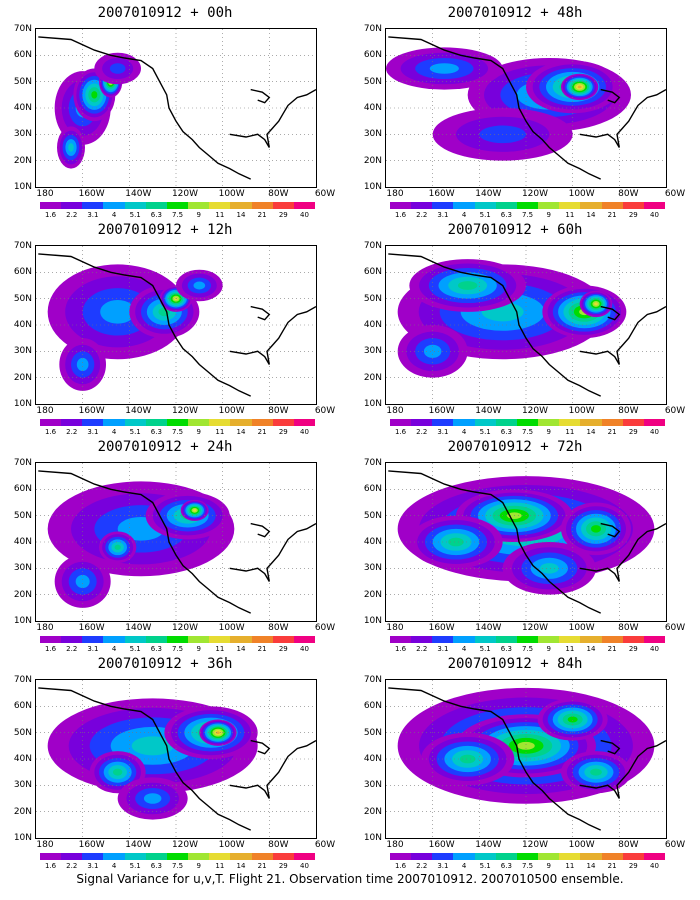 This screenshot has width=700, height=900. What do you see at coordinates (91, 845) in the screenshot?
I see `lon-tick-label: 160W` at bounding box center [91, 845].